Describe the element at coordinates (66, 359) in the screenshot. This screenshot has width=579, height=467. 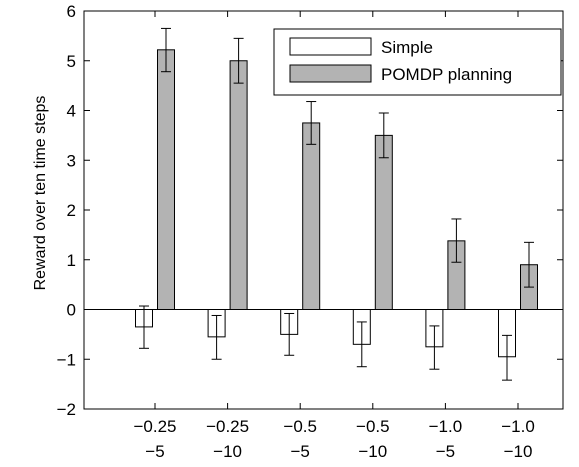
I see `y-tick-label: −1` at that location.